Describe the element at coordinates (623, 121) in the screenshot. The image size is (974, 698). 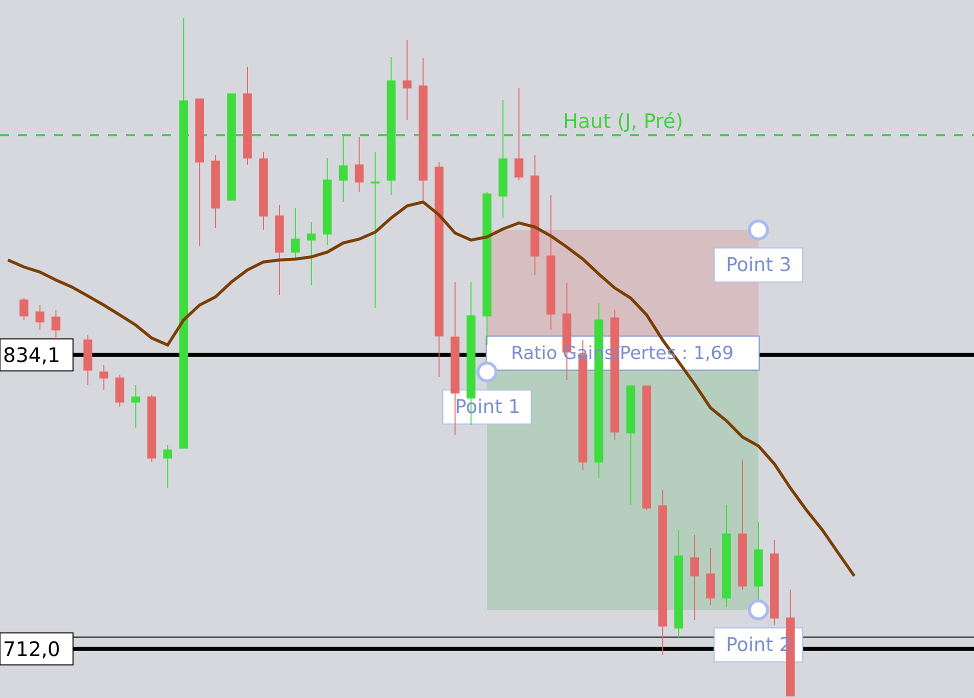
I see `ref-line-label: Haut (J, Pré)` at that location.